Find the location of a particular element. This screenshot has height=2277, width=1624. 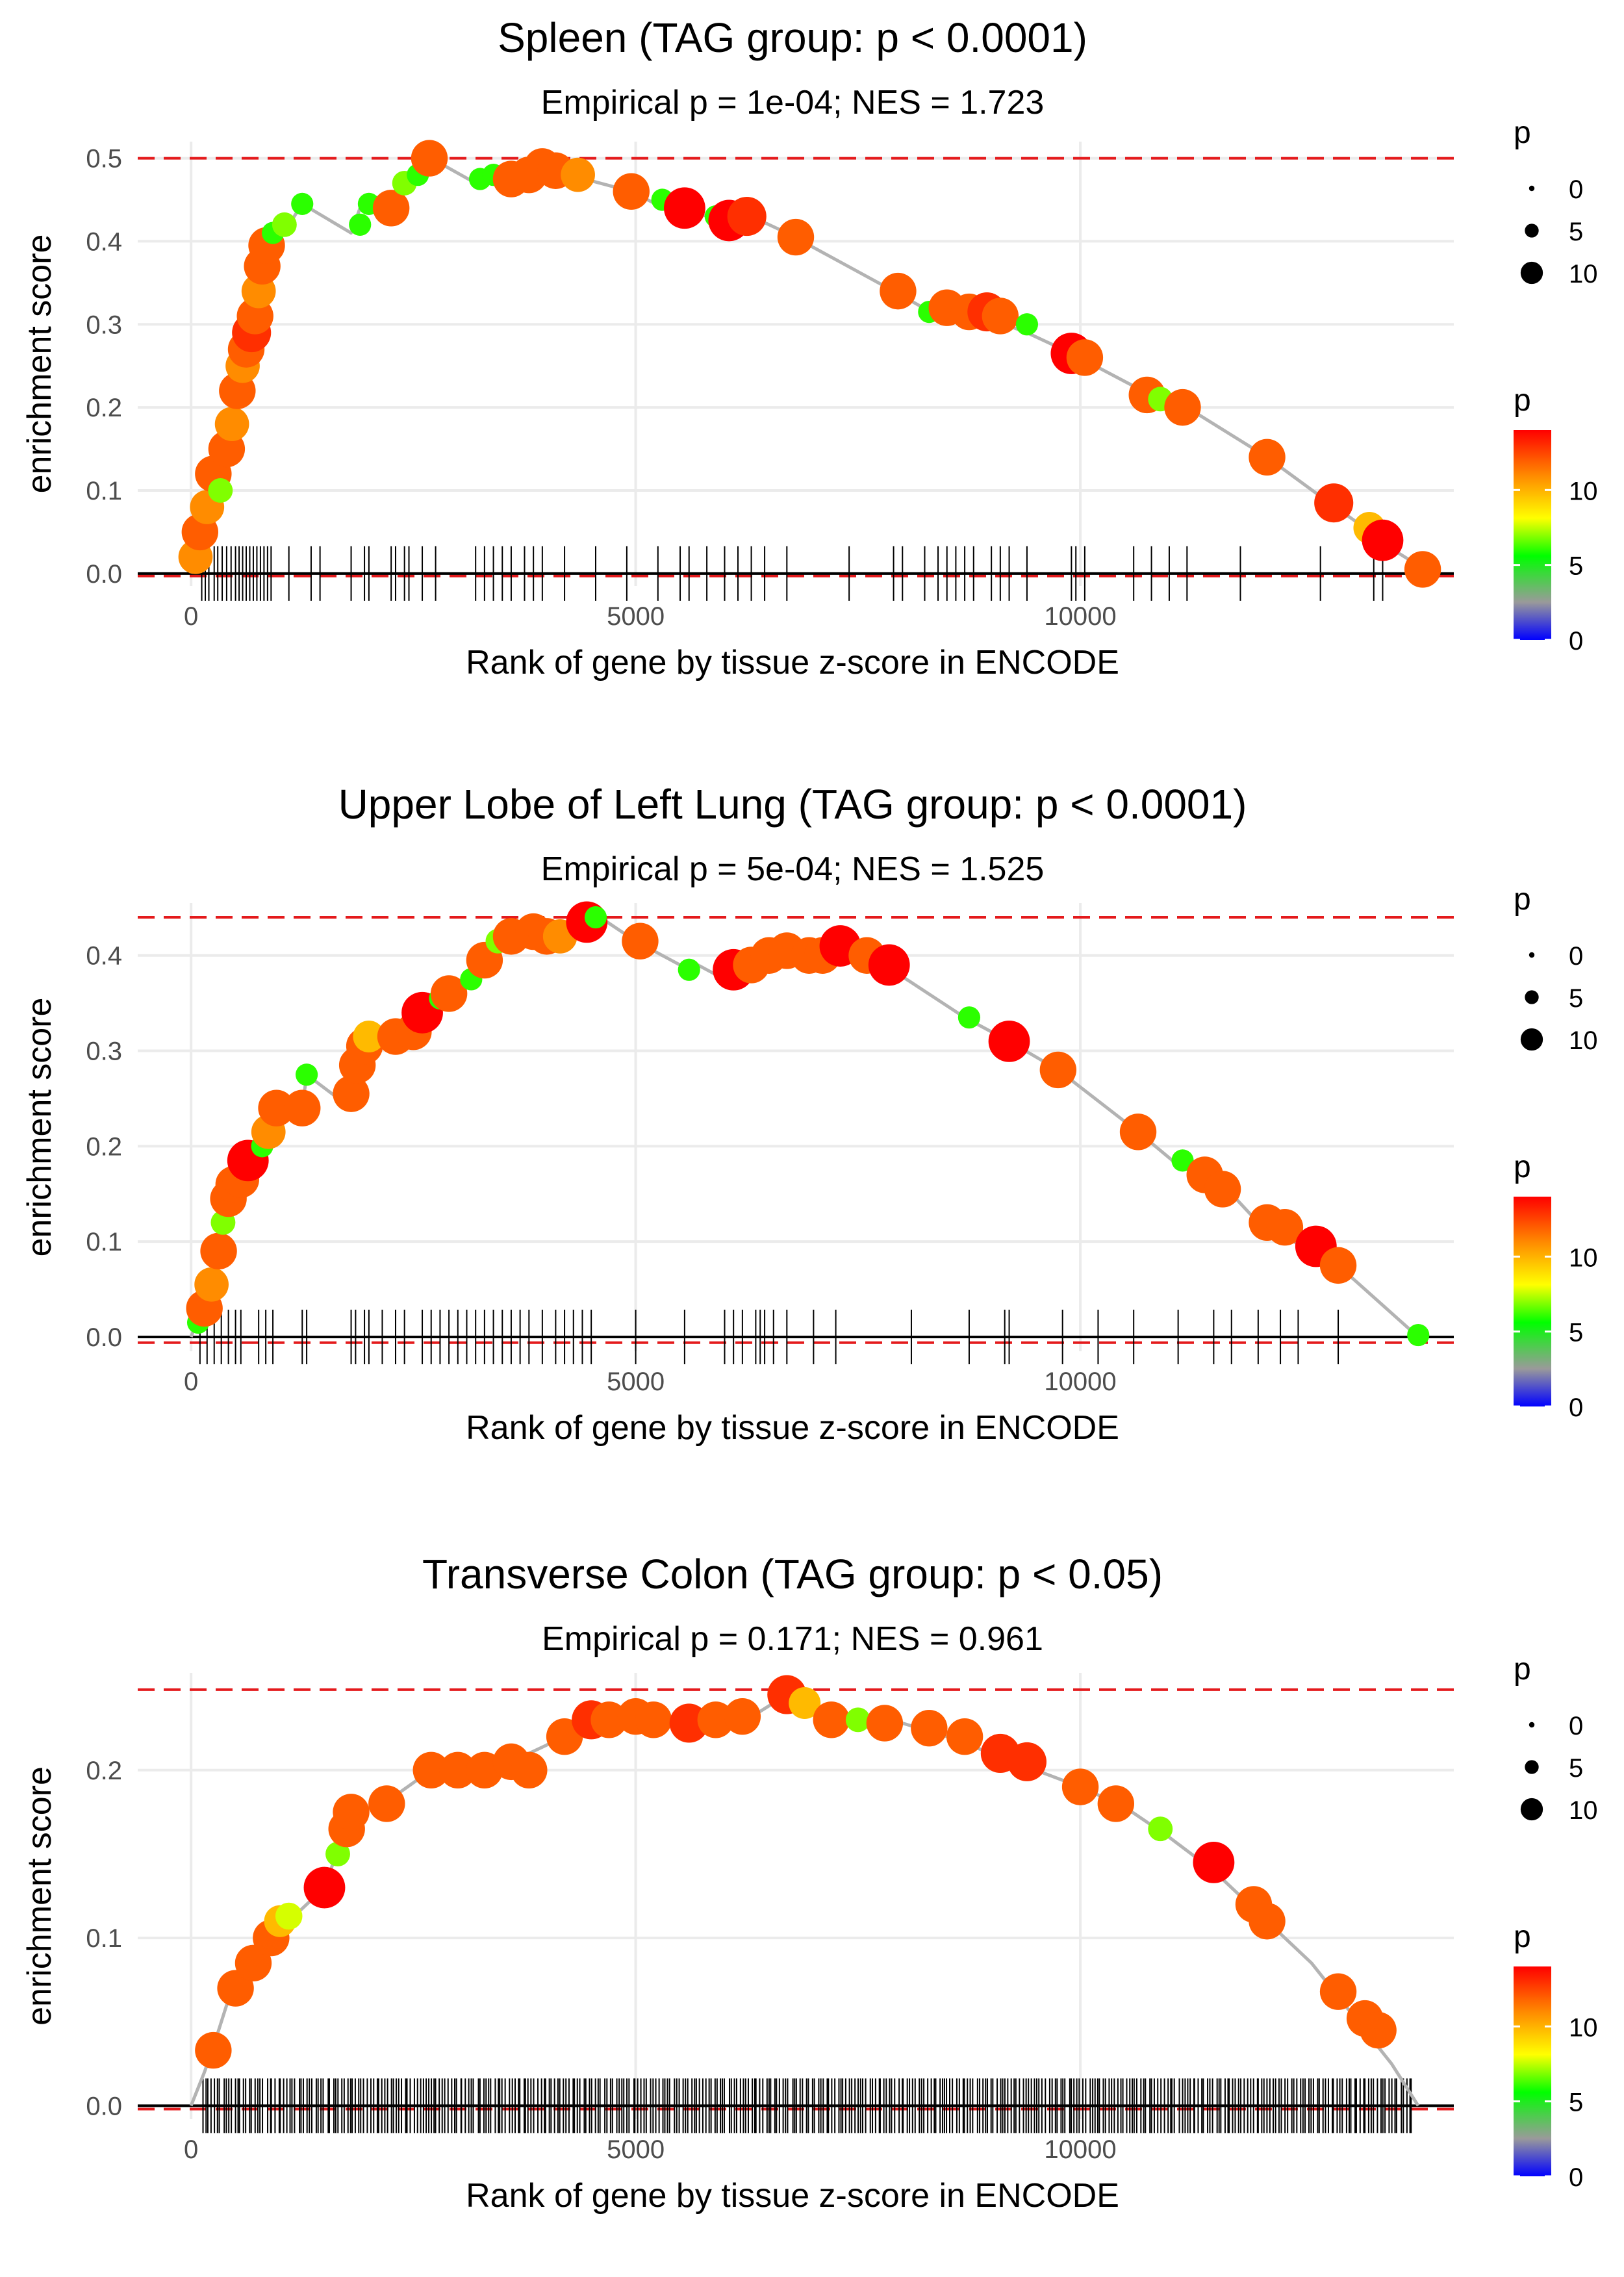

y-tick-label: 0.0 is located at coordinates (104, 574).